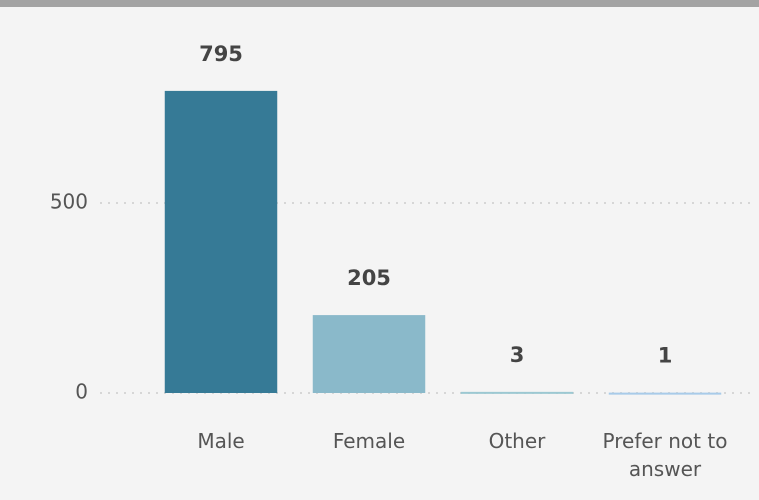  I want to click on value-label: 1, so click(665, 356).